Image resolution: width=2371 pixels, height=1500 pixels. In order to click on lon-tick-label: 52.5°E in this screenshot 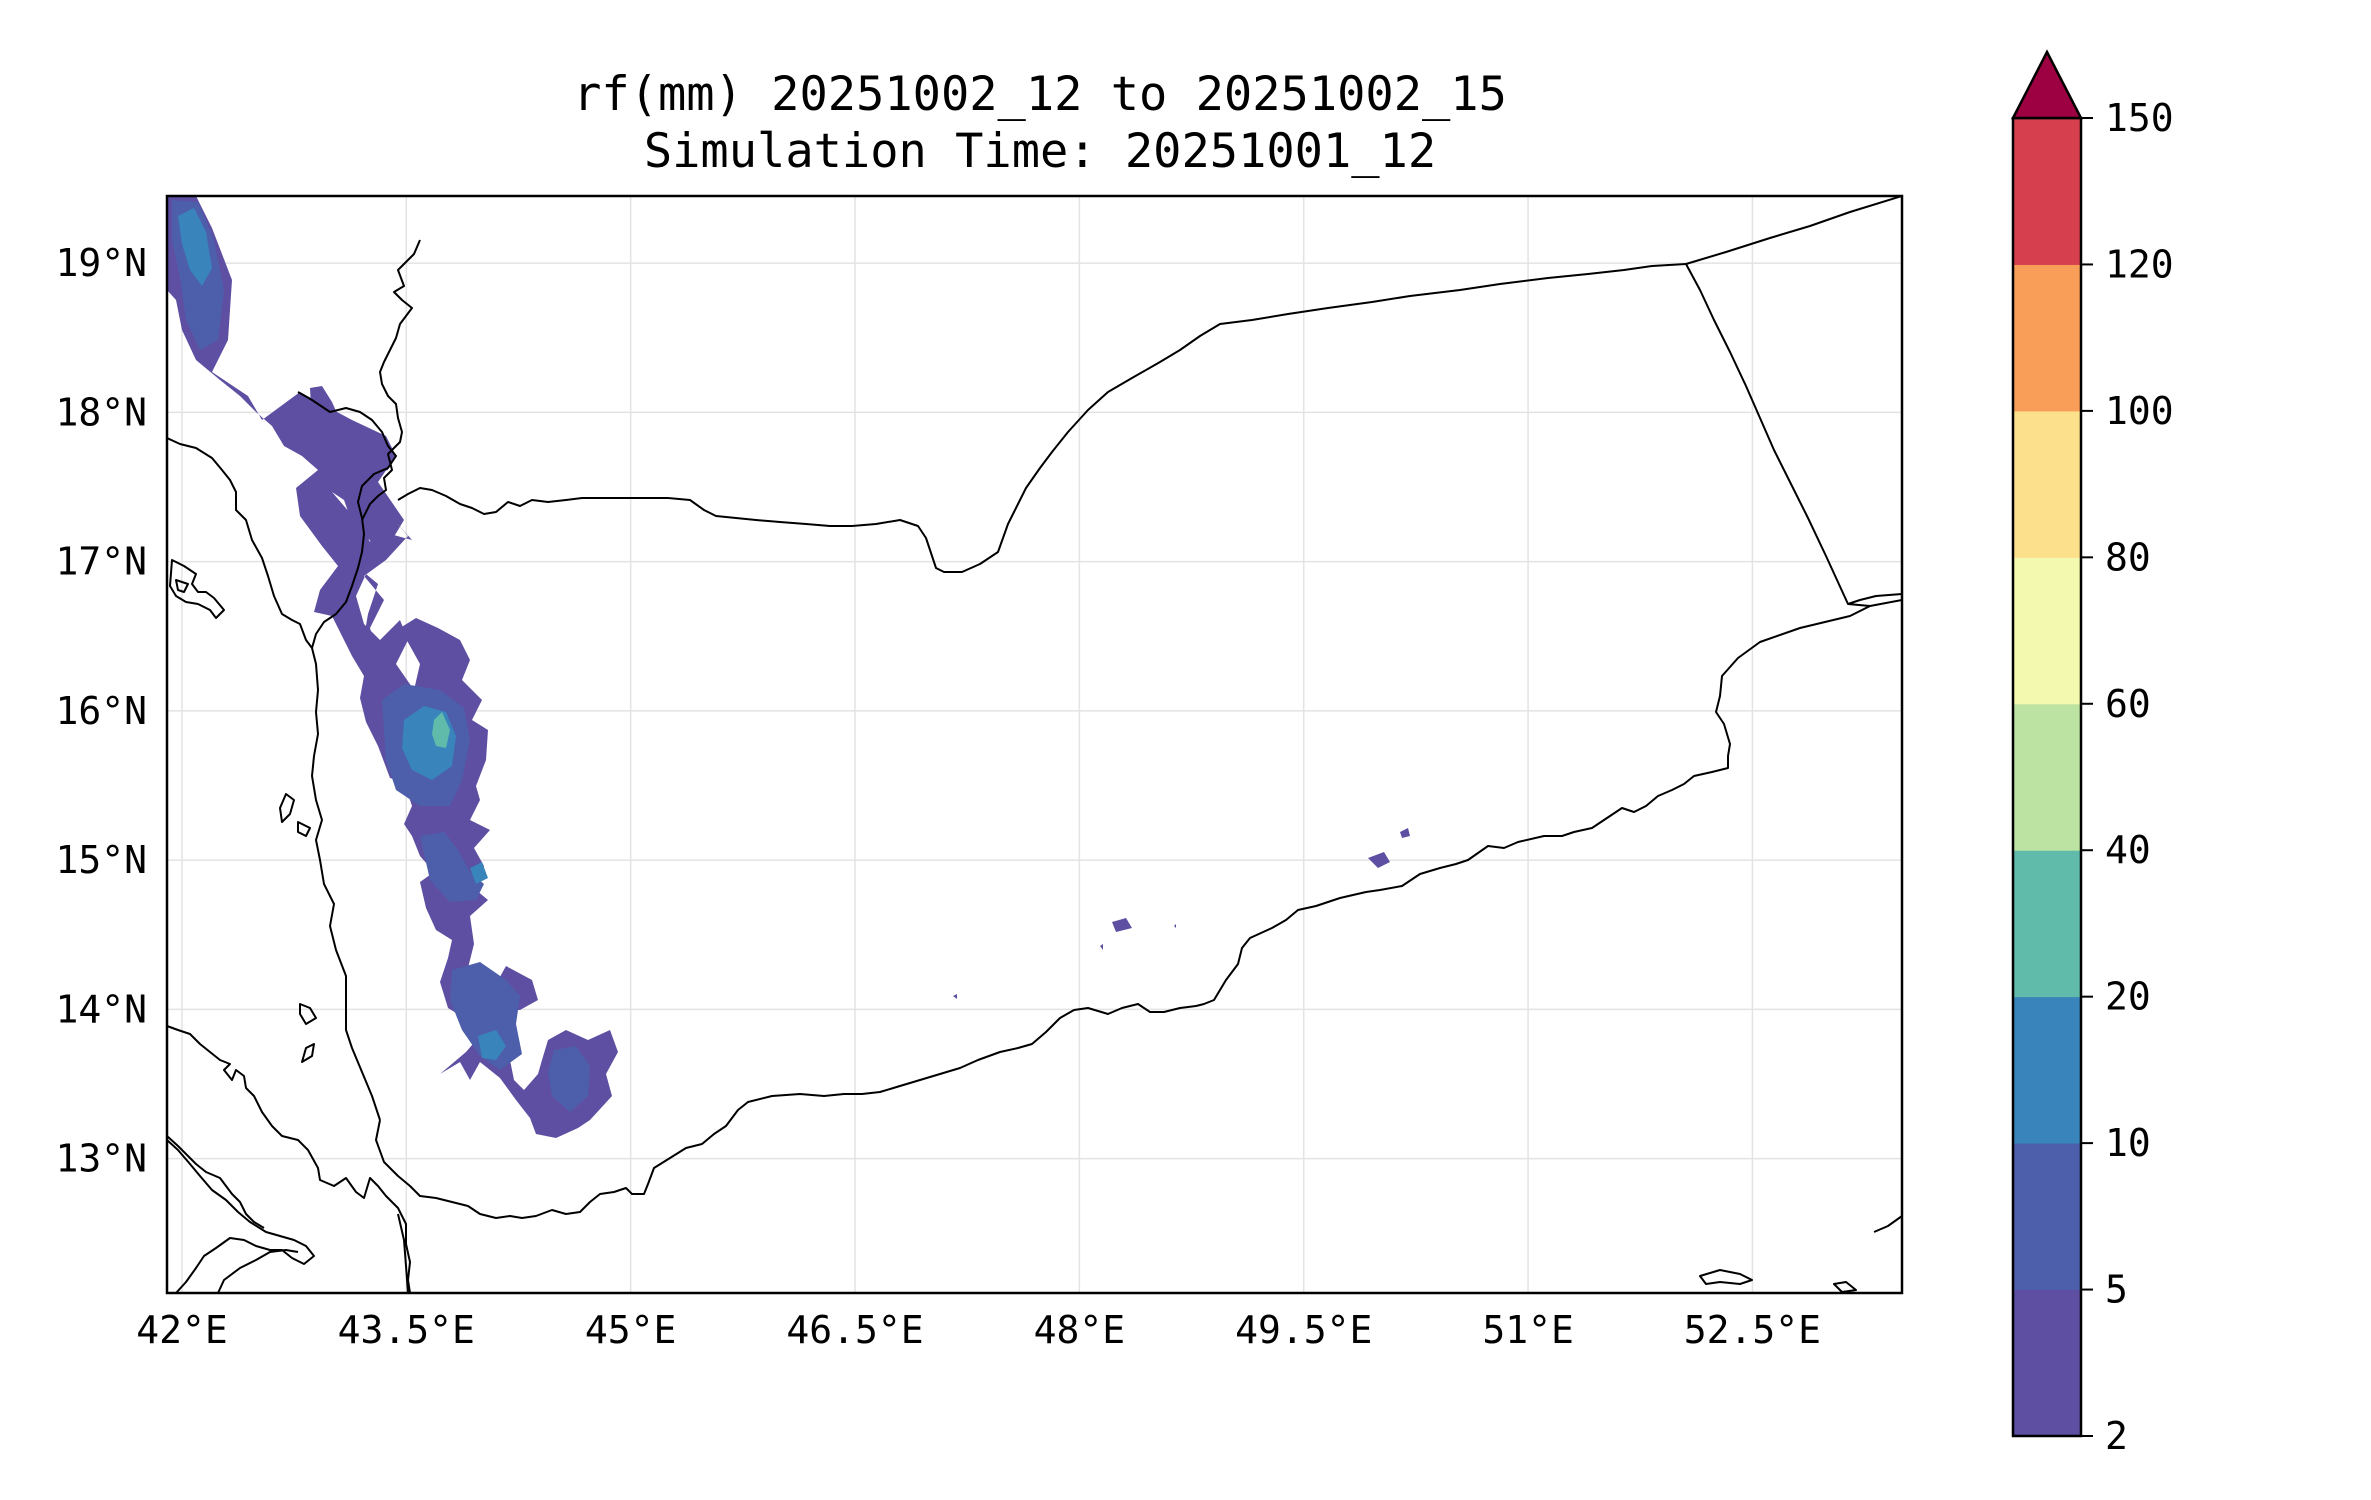, I will do `click(1752, 1330)`.